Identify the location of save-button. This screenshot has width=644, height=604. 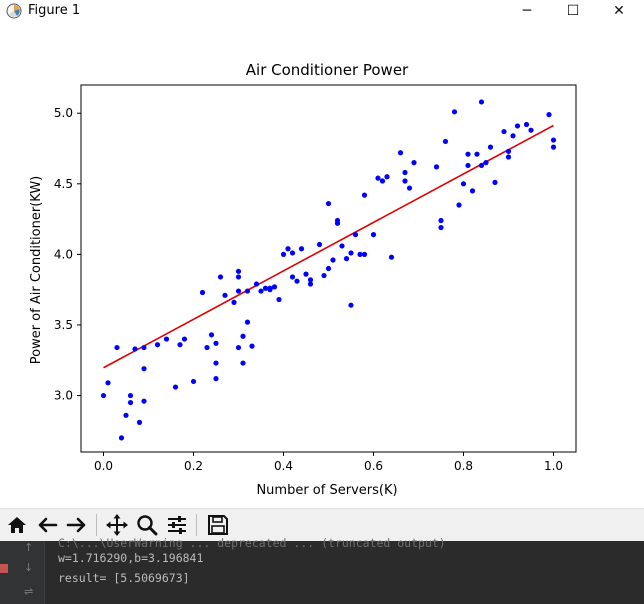
(218, 525).